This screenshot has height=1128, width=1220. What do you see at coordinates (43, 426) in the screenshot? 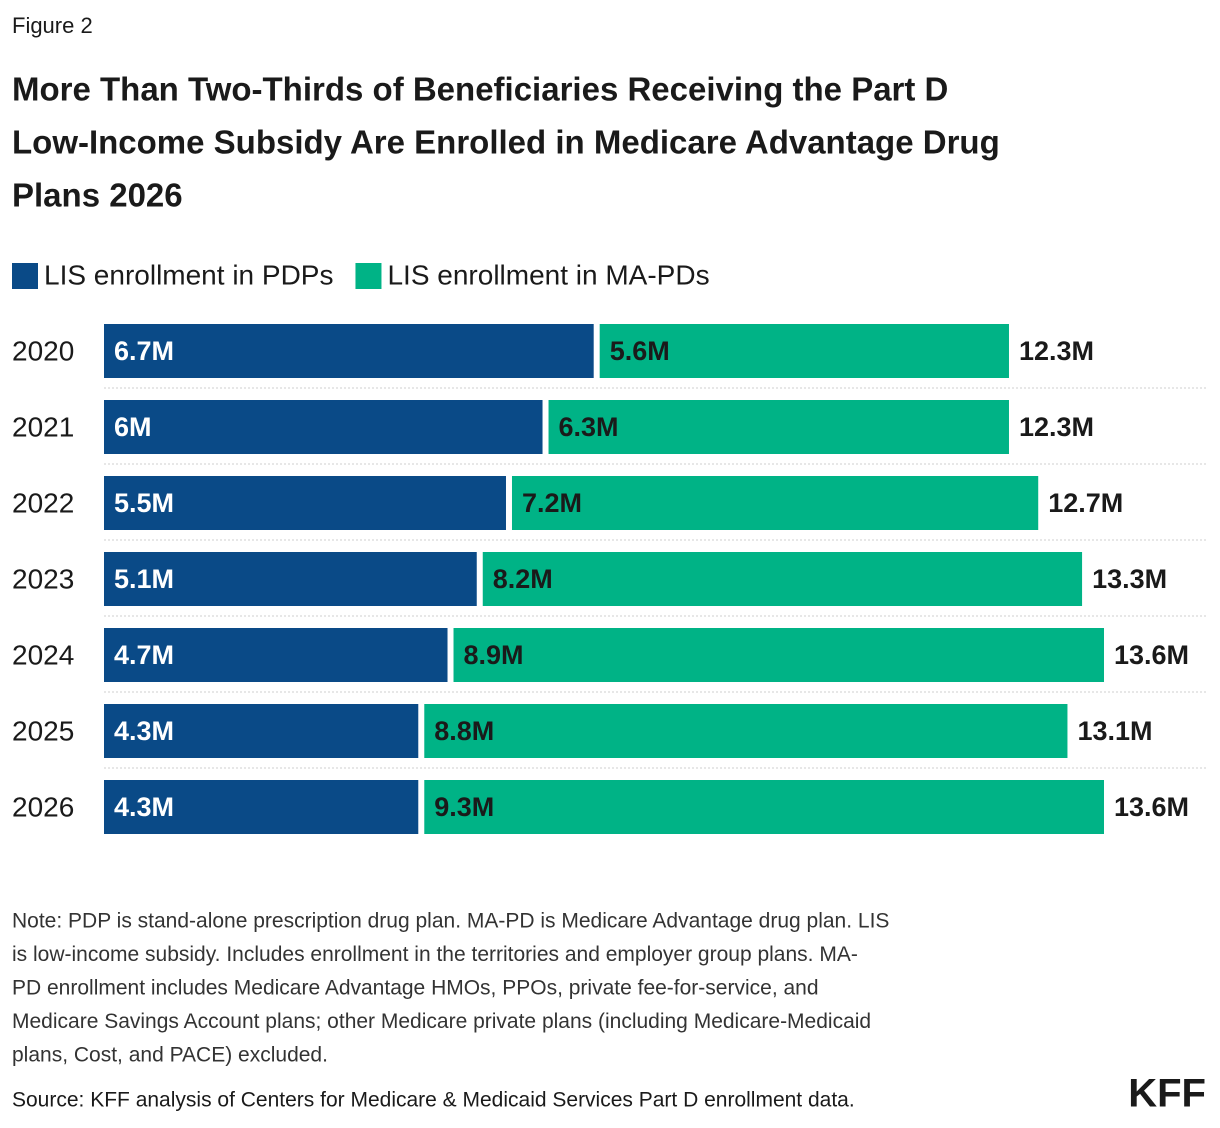
I see `y-tick-label: 2021` at bounding box center [43, 426].